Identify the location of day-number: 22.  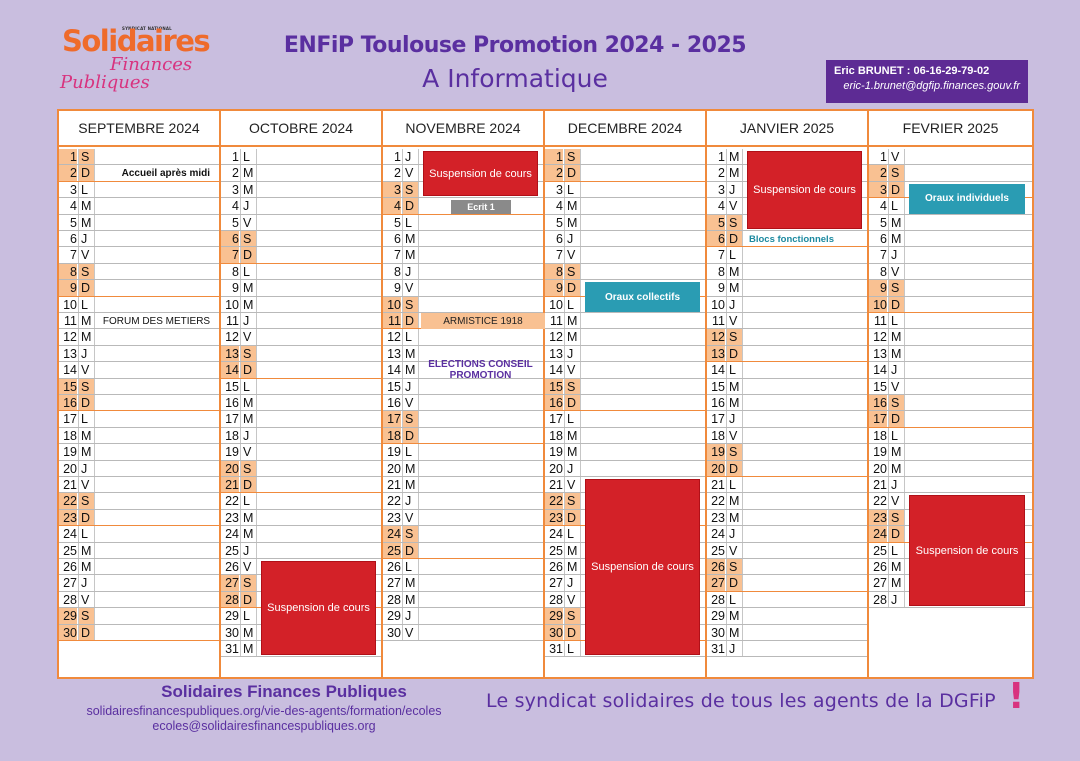
(880, 501).